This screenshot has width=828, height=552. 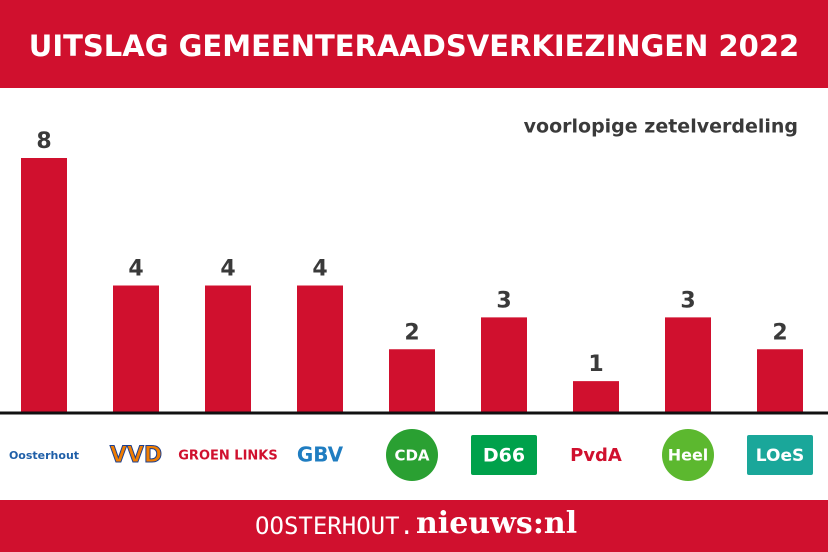 I want to click on chart-title: UITSLAG GEMEENTERAADSVERKIEZINGEN 2022, so click(x=414, y=46).